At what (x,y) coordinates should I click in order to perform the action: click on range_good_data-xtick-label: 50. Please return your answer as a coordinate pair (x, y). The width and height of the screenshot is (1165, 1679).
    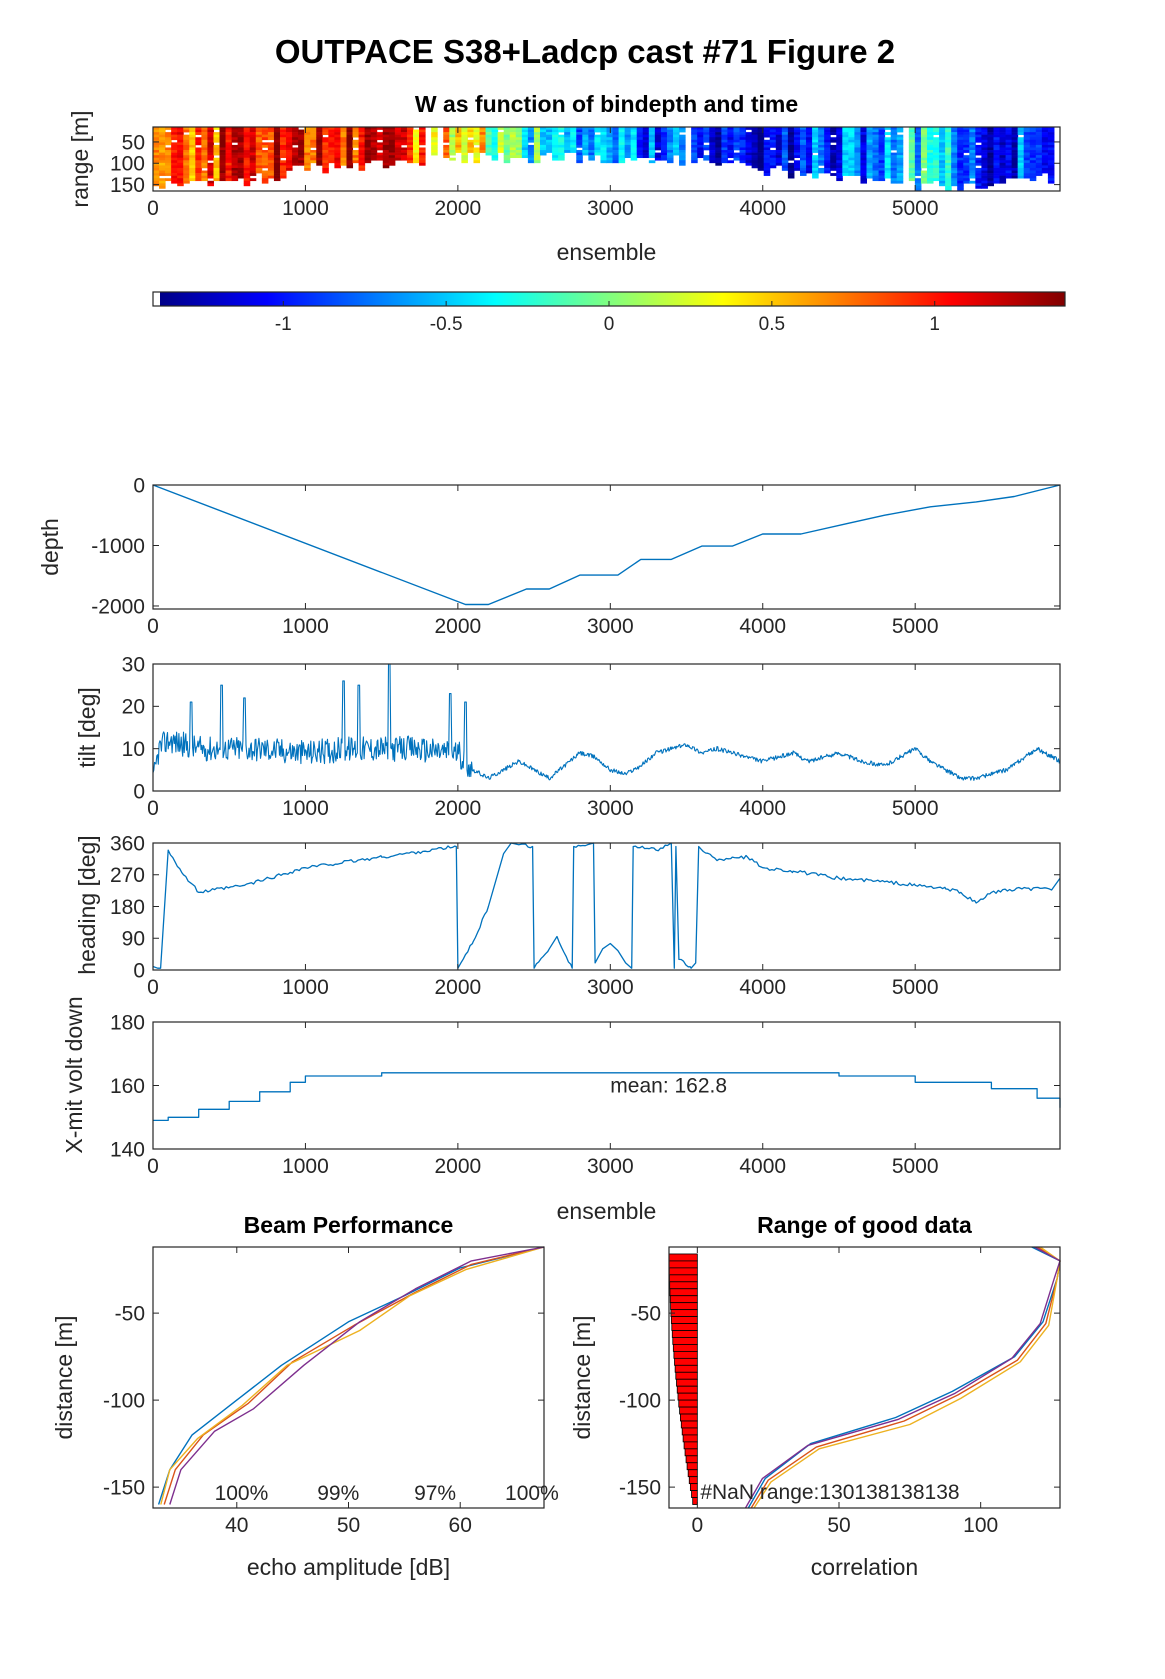
    Looking at the image, I should click on (838, 1525).